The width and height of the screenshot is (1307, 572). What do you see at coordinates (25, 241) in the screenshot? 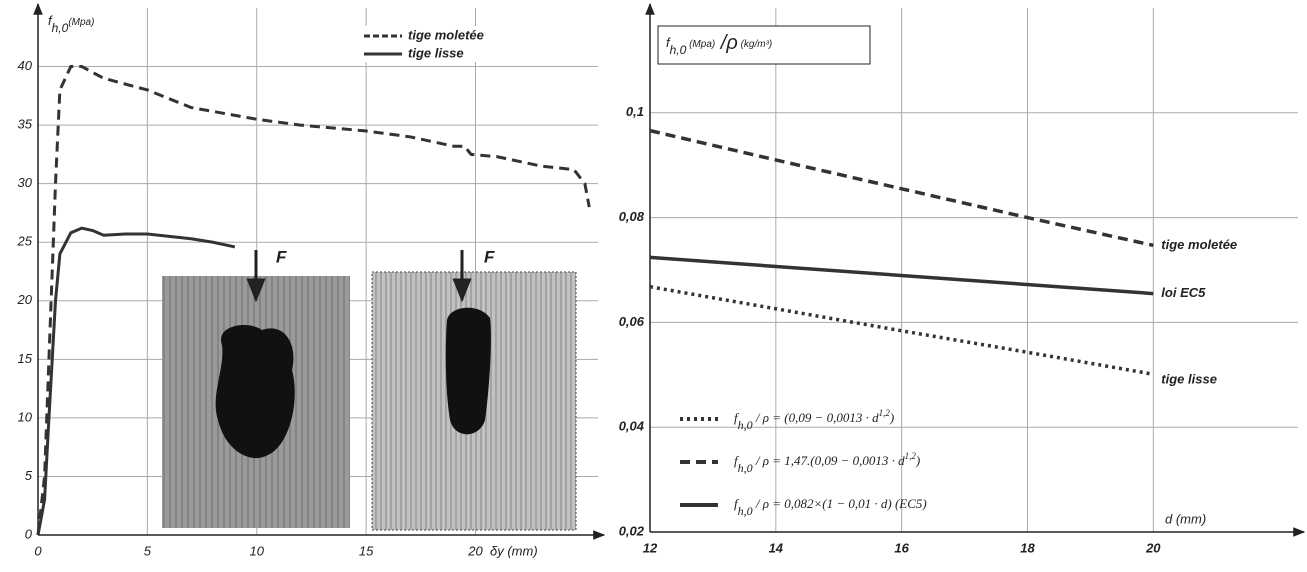
I see `y-tick-label: 25` at bounding box center [25, 241].